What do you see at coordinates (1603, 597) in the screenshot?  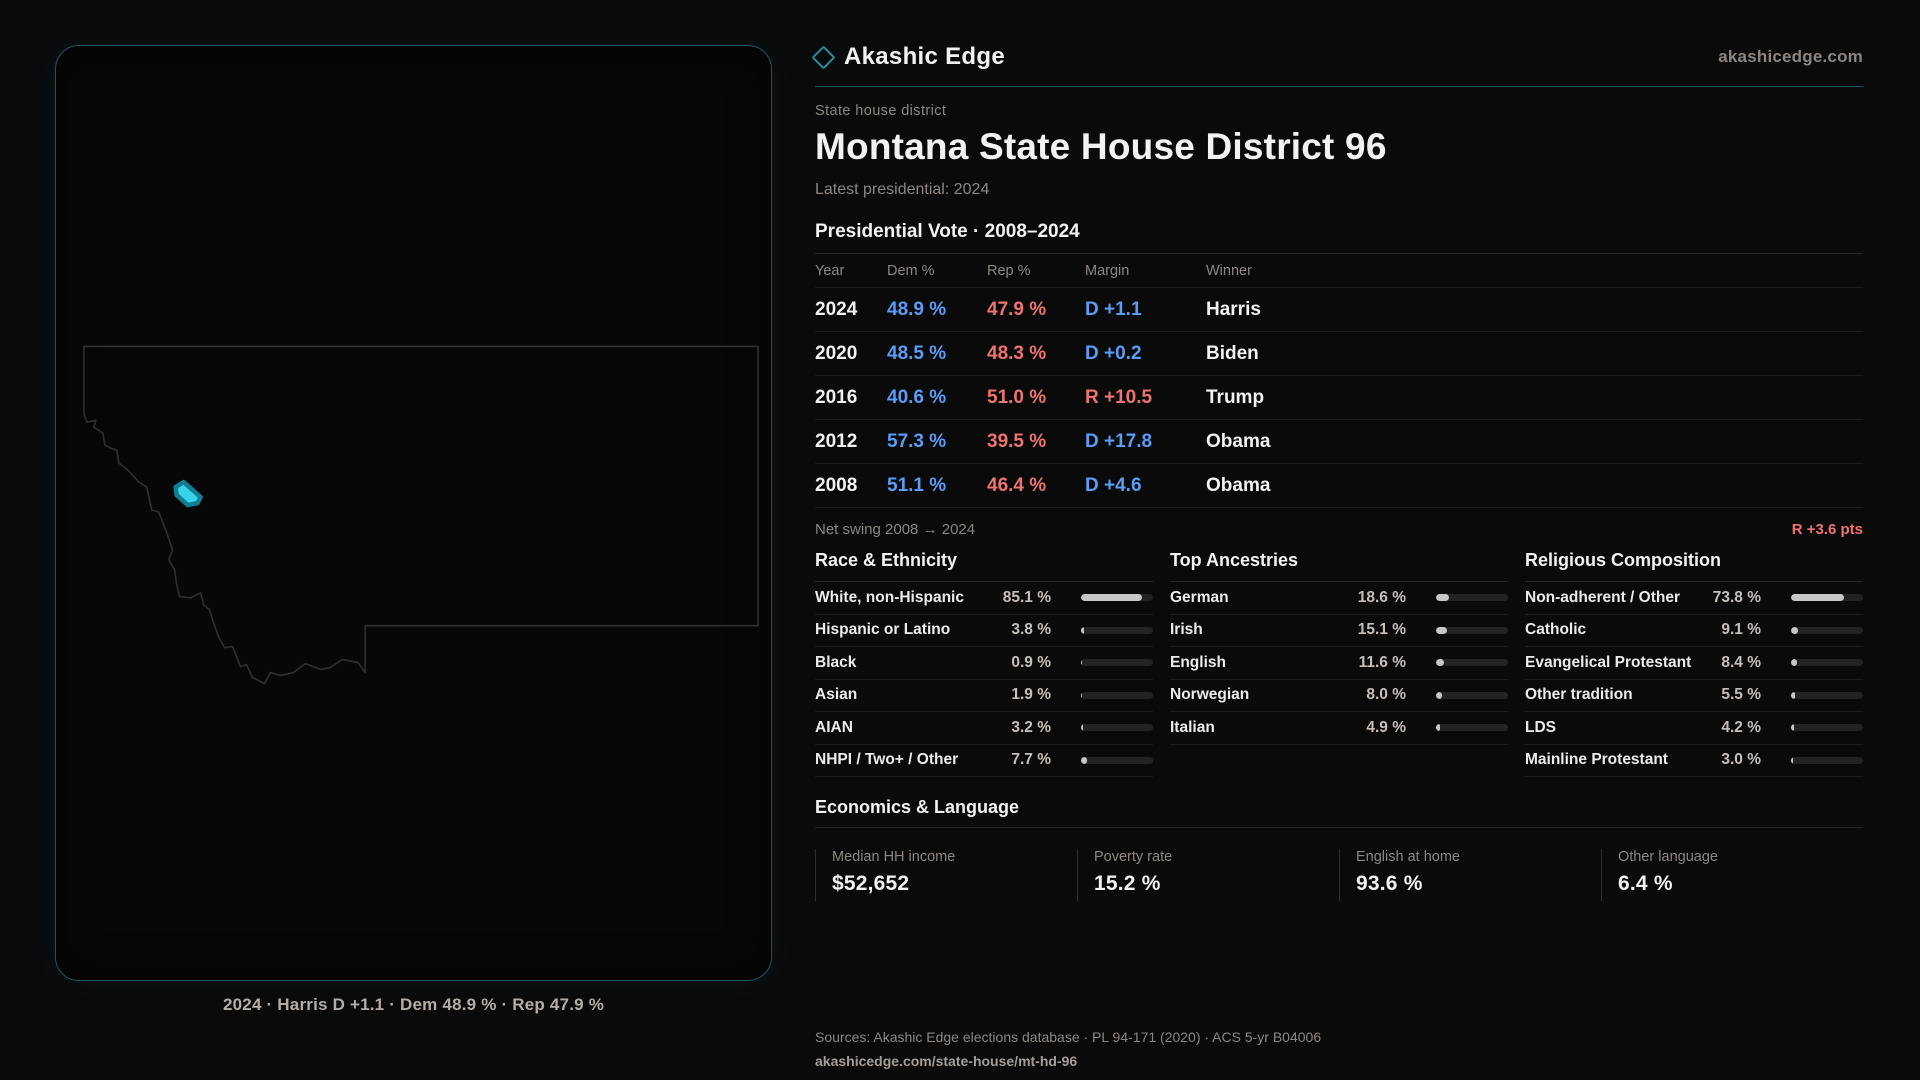 I see `item-label: Non-adherent / Other` at bounding box center [1603, 597].